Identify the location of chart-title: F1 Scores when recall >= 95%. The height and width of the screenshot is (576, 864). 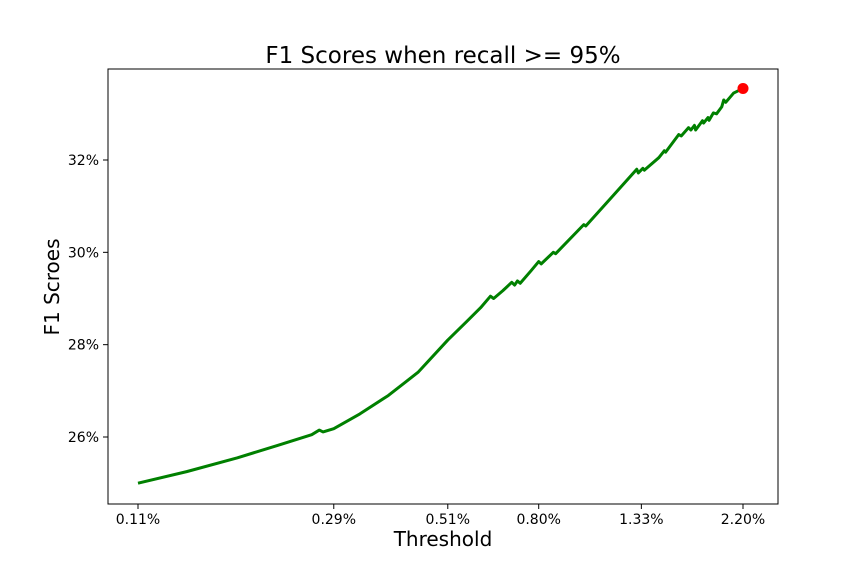
(442, 56).